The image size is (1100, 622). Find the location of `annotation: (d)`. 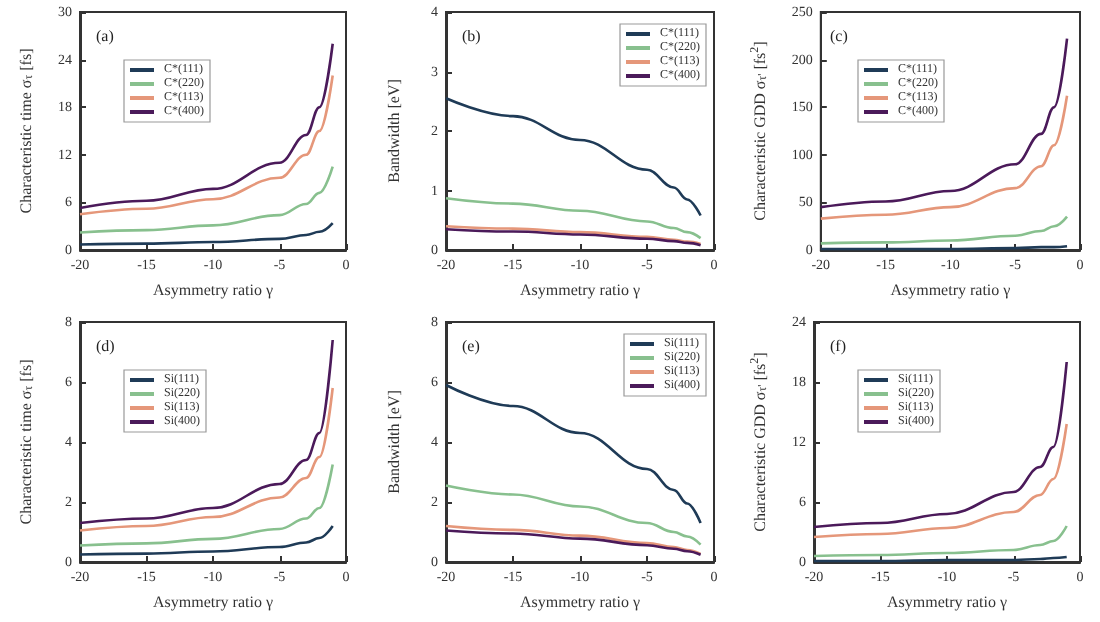

annotation: (d) is located at coordinates (106, 346).